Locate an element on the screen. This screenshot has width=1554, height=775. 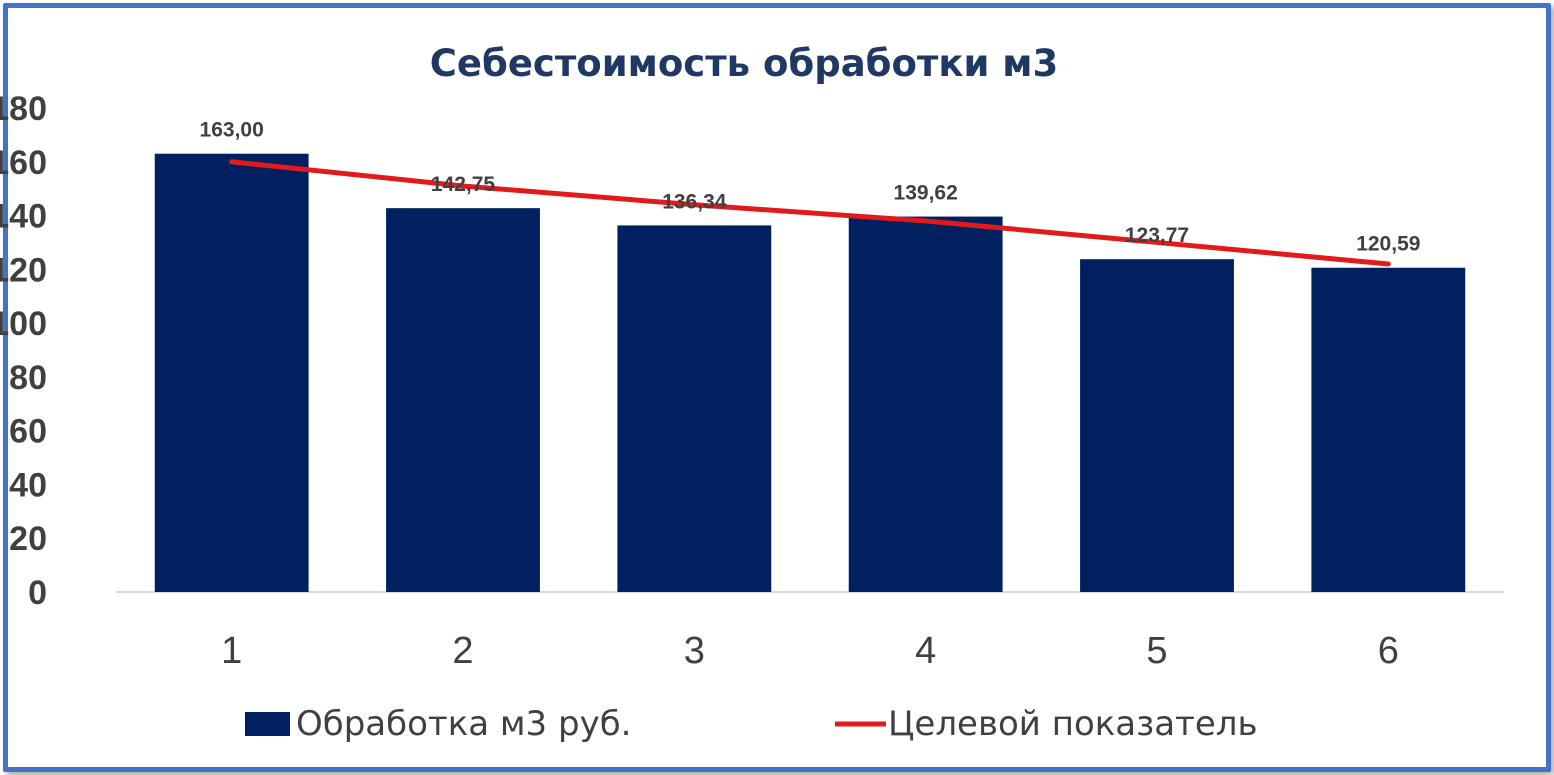
data-labels: 163,00 142,75 136,34 139,62 123,77 120,59 is located at coordinates (810, 187).